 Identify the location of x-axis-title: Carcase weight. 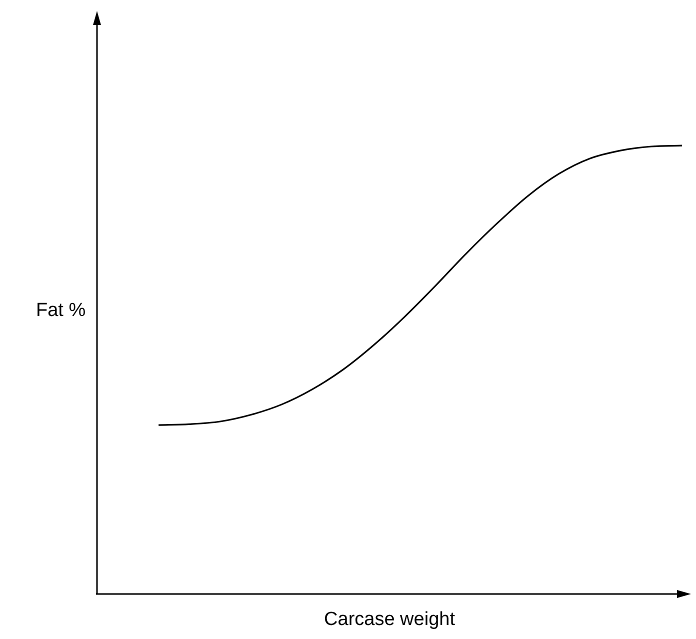
(390, 619).